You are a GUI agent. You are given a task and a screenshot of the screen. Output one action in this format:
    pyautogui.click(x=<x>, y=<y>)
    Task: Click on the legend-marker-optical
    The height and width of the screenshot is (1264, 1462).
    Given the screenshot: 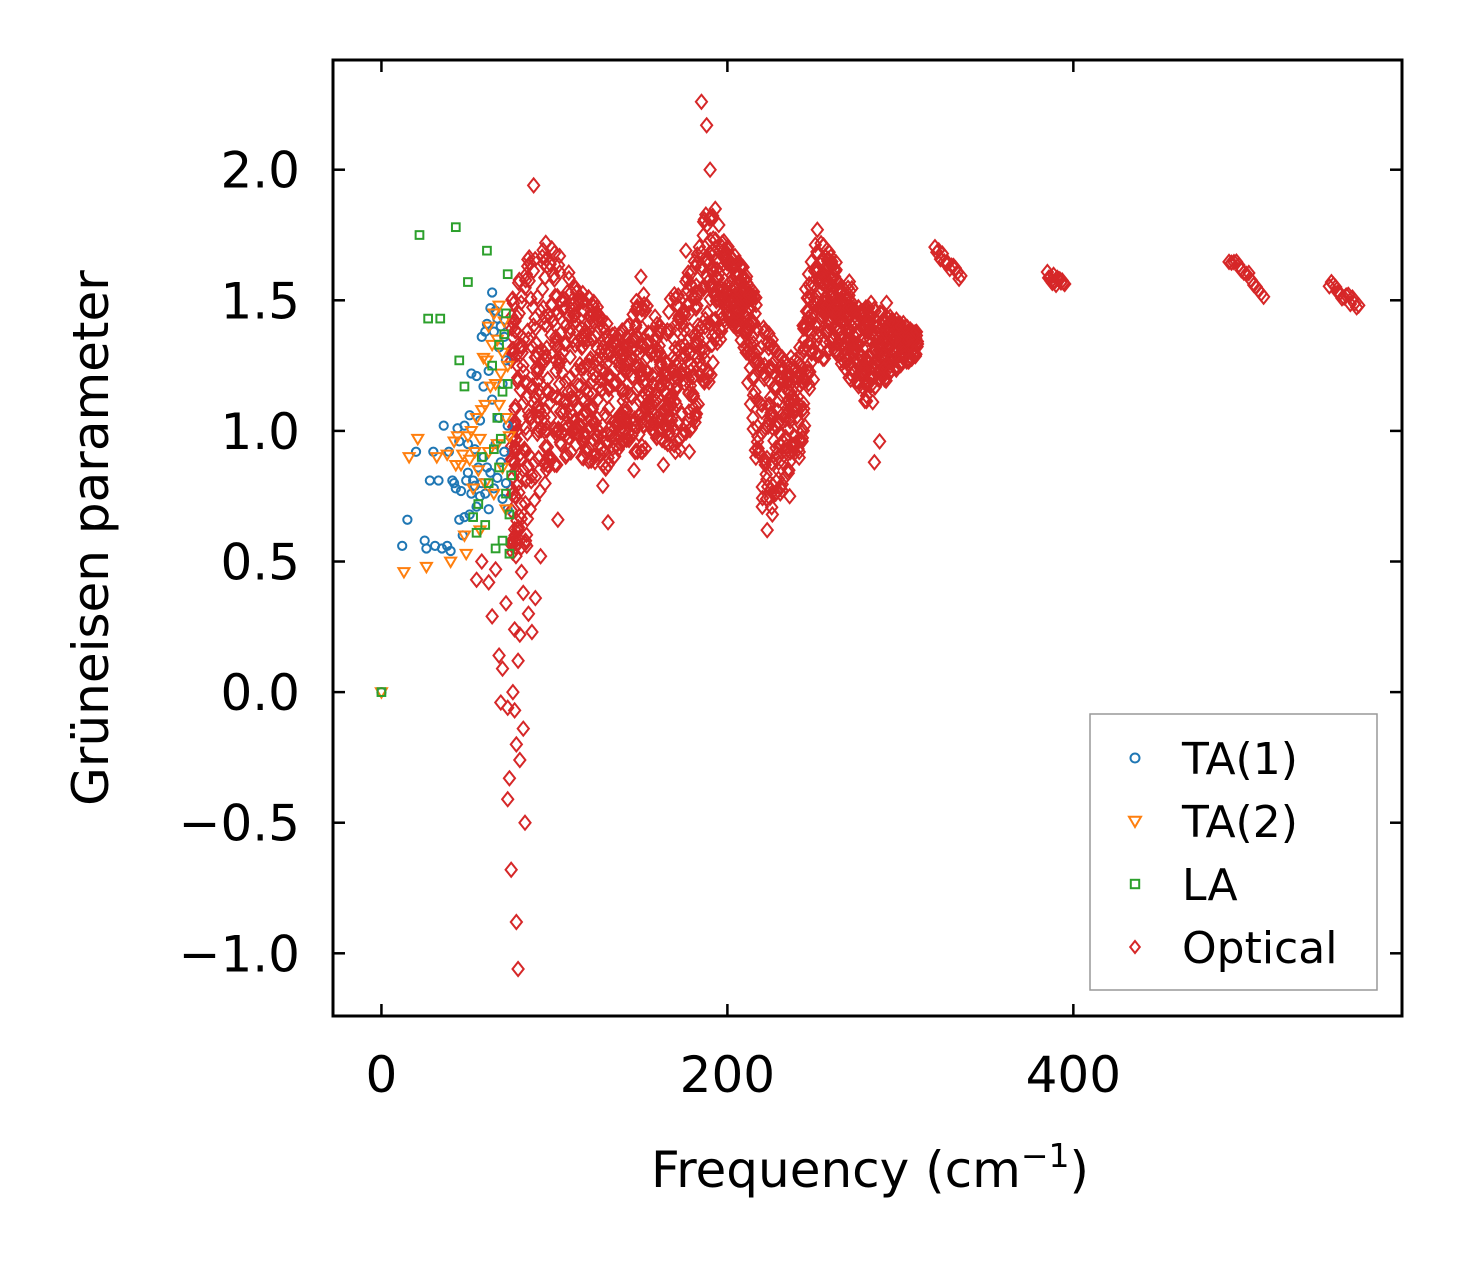 What is the action you would take?
    pyautogui.click(x=1135, y=947)
    